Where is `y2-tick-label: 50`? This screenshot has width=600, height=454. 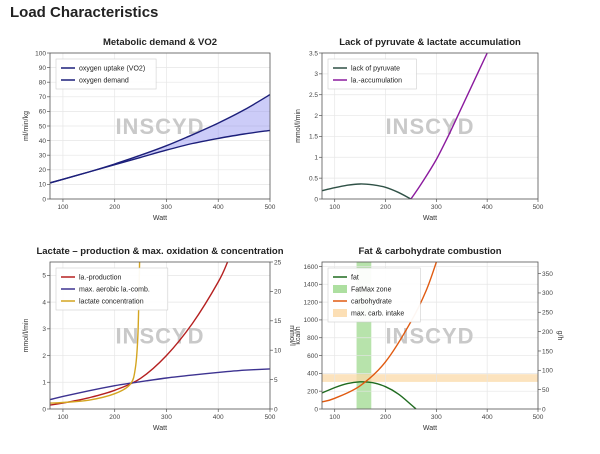 y2-tick-label: 50 is located at coordinates (546, 390).